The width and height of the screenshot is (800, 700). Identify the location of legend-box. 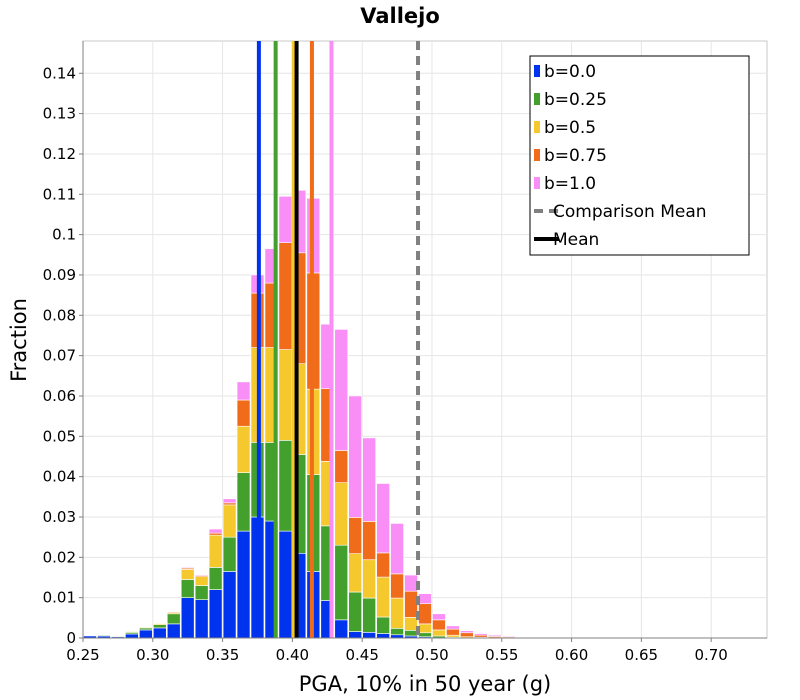
(639, 155).